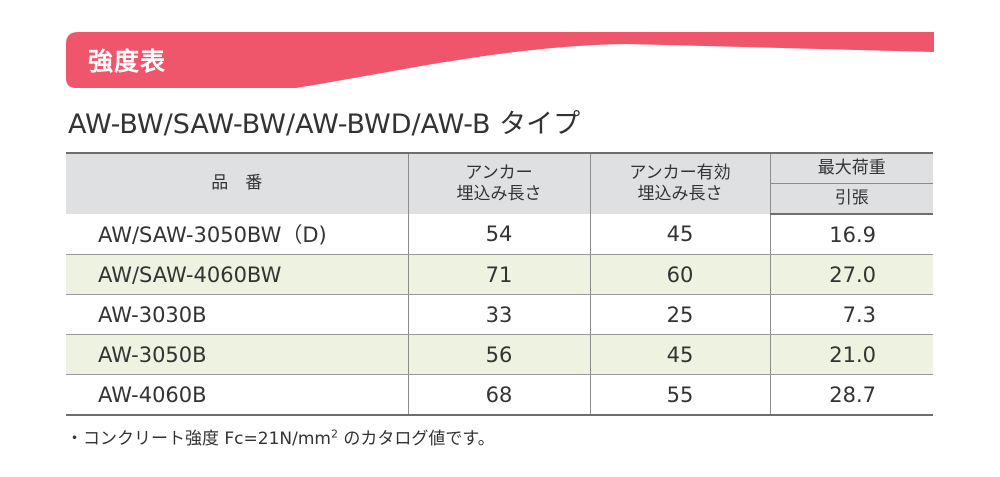 This screenshot has height=477, width=1000. Describe the element at coordinates (334, 434) in the screenshot. I see `footnote-superscript: 2` at that location.